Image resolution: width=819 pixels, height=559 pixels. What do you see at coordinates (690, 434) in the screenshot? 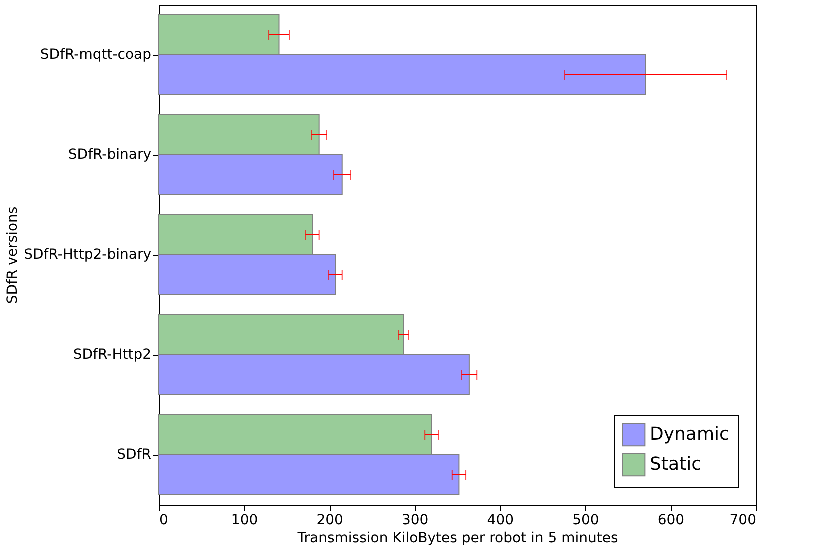
I see `legend-label: Dynamic` at bounding box center [690, 434].